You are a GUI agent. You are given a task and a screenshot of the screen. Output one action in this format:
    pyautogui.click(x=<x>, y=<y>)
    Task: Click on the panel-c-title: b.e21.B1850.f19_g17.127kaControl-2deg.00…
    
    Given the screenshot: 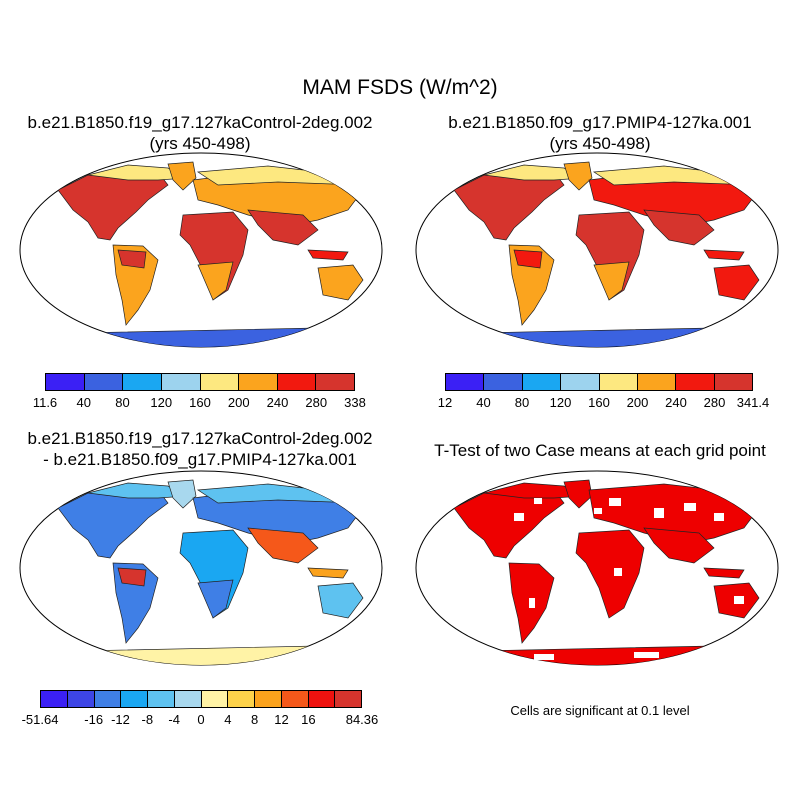 What is the action you would take?
    pyautogui.click(x=200, y=449)
    